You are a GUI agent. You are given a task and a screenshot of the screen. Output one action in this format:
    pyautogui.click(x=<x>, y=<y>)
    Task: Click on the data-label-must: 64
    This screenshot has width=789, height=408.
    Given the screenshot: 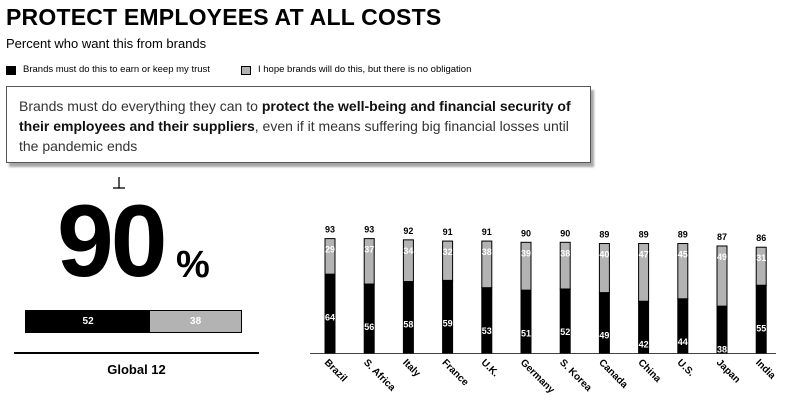 What is the action you would take?
    pyautogui.click(x=330, y=317)
    